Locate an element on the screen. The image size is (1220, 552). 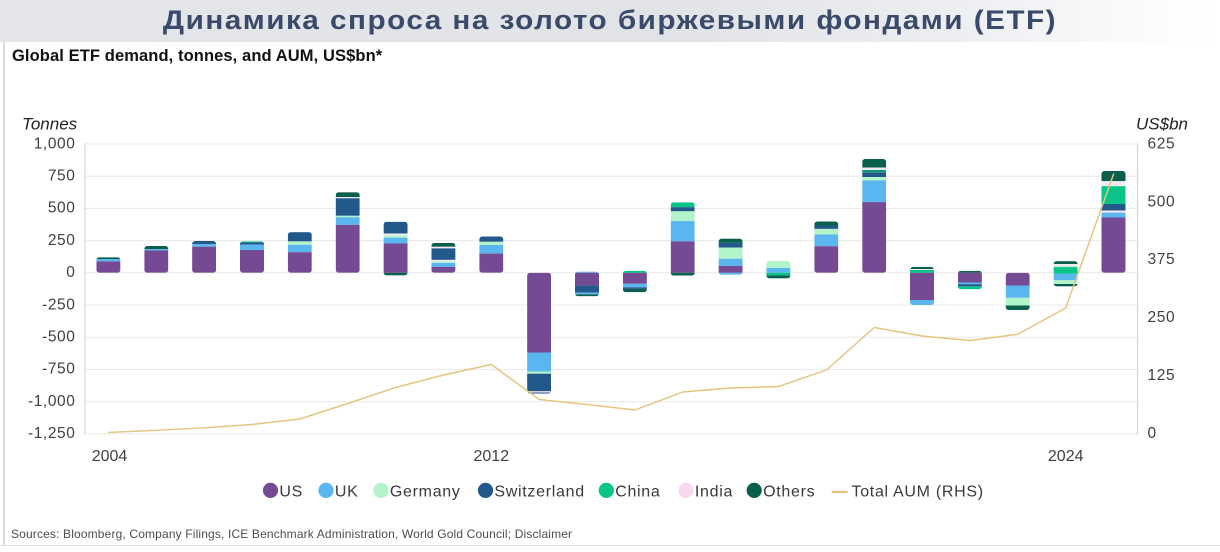
svg-text: -750 is located at coordinates (58, 369).